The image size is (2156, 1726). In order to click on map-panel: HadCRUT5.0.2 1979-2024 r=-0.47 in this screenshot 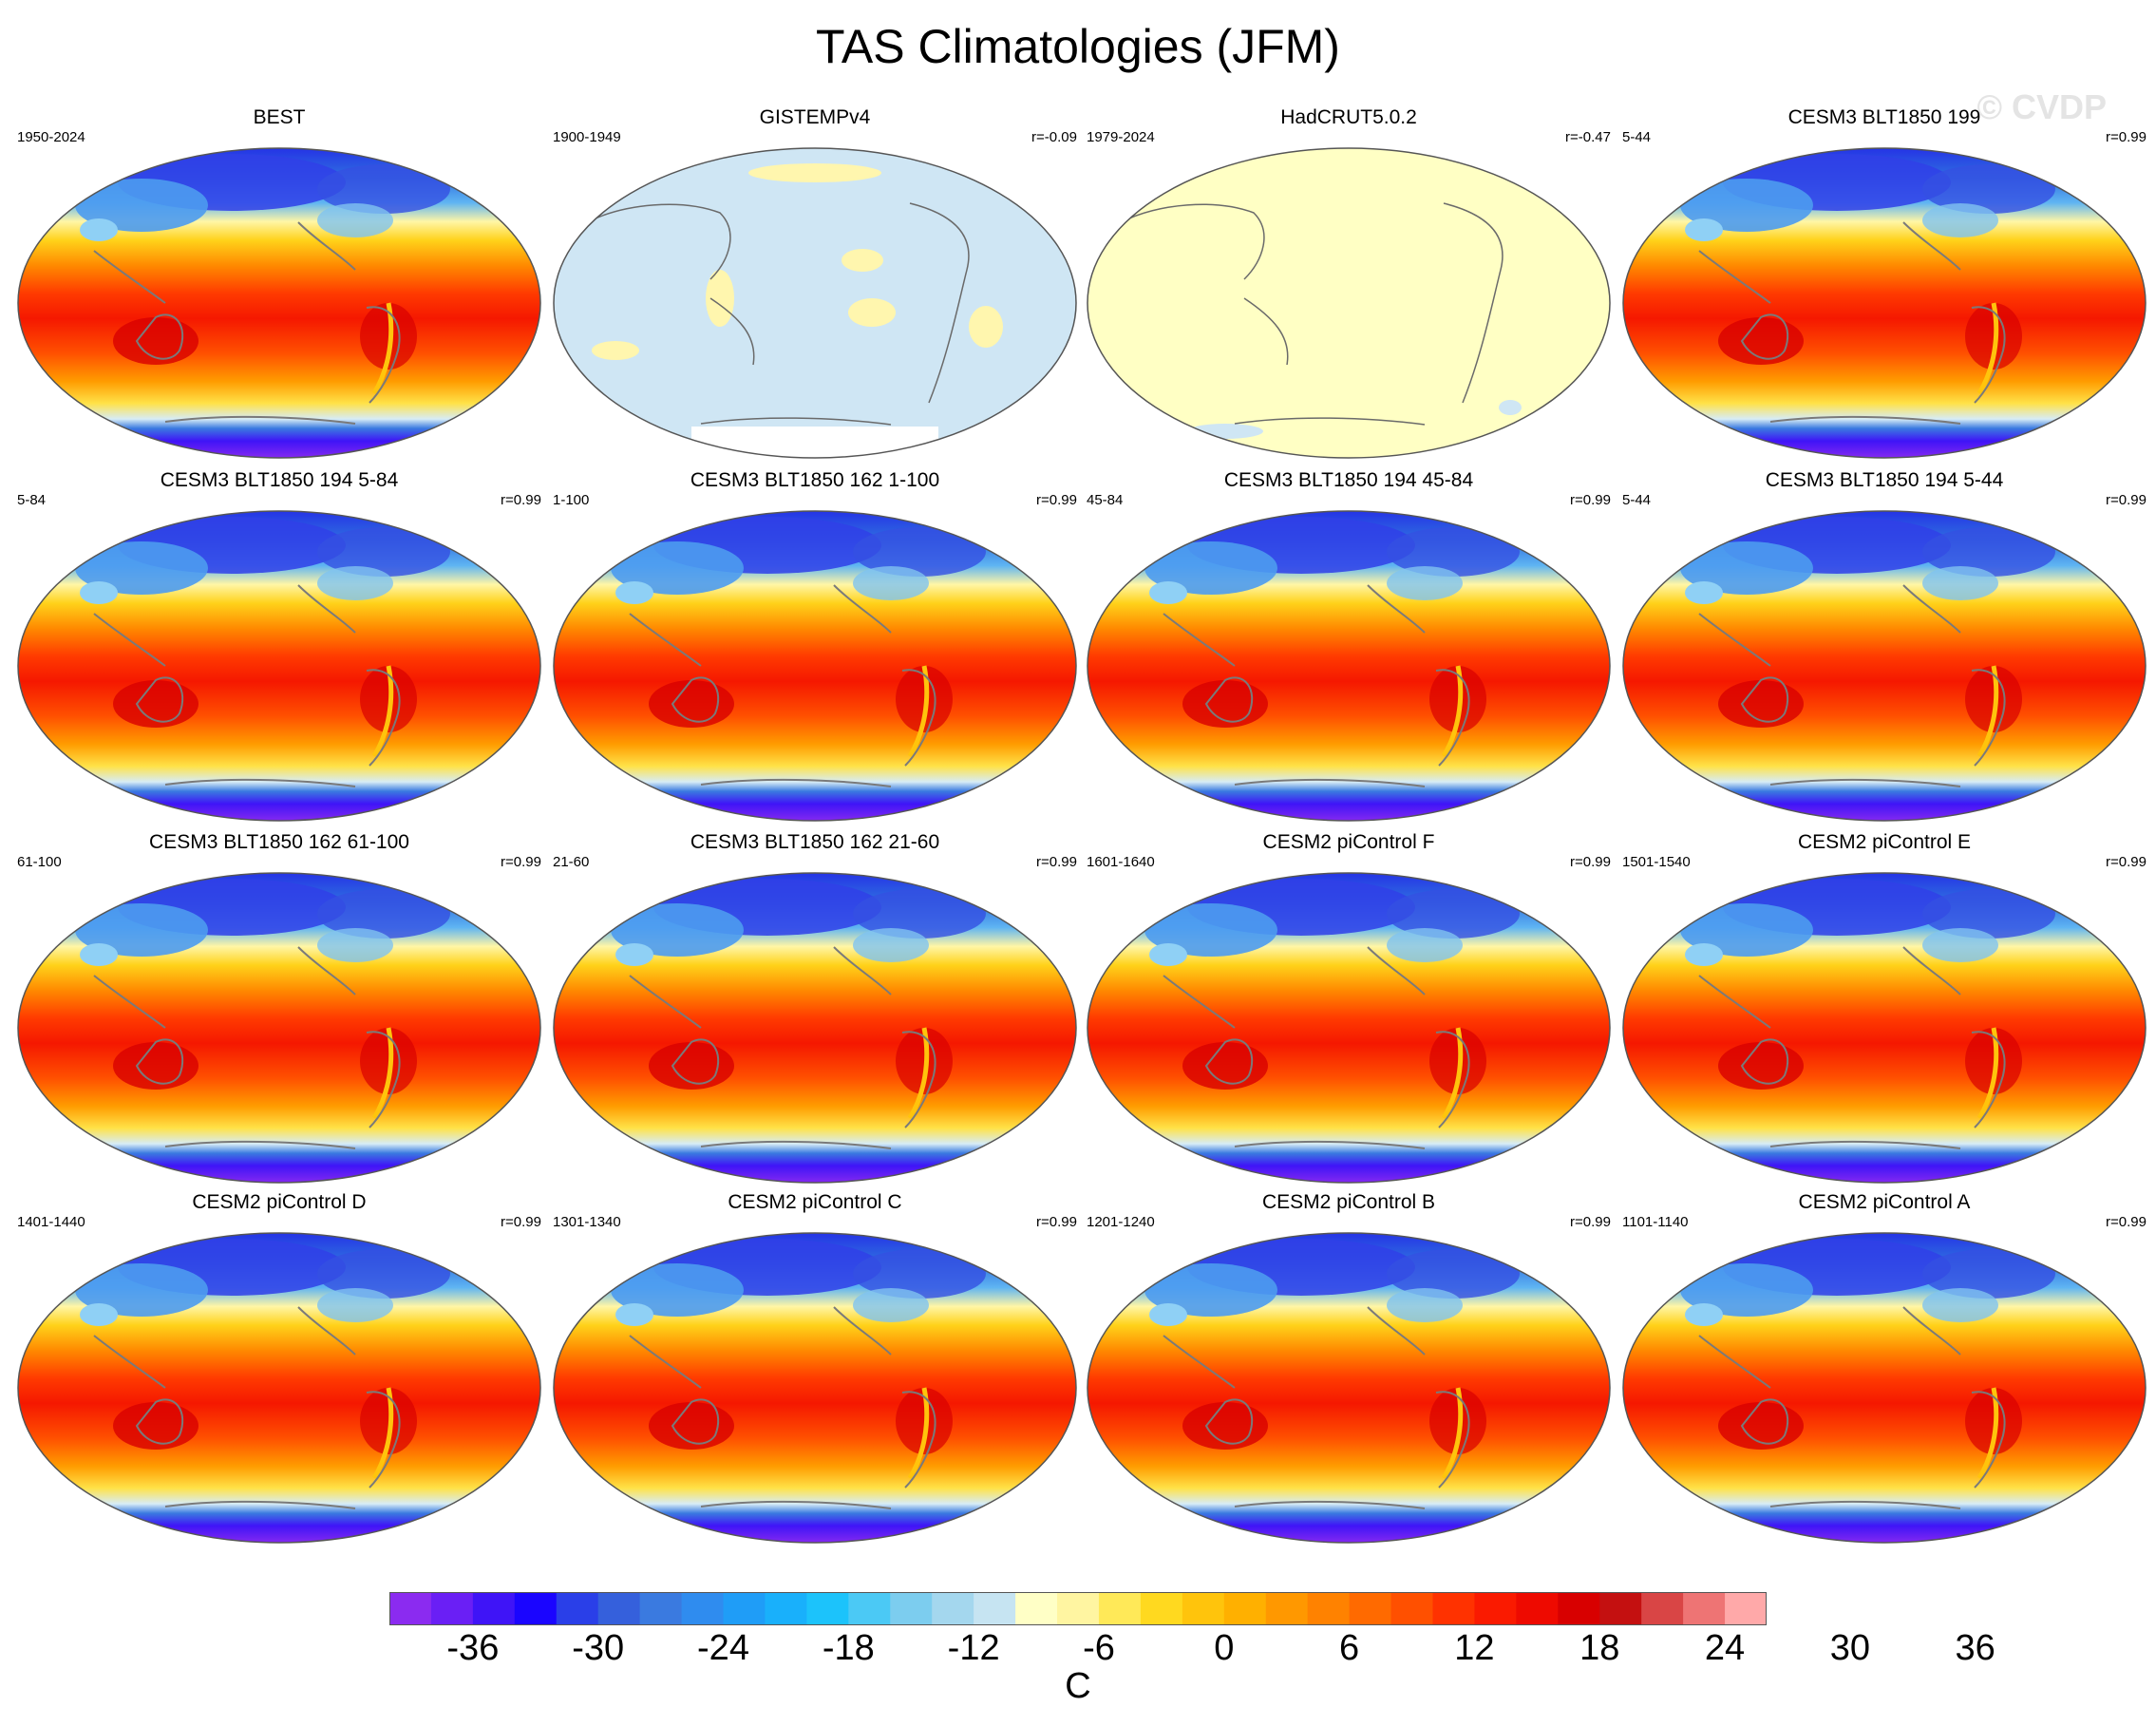, I will do `click(1349, 286)`.